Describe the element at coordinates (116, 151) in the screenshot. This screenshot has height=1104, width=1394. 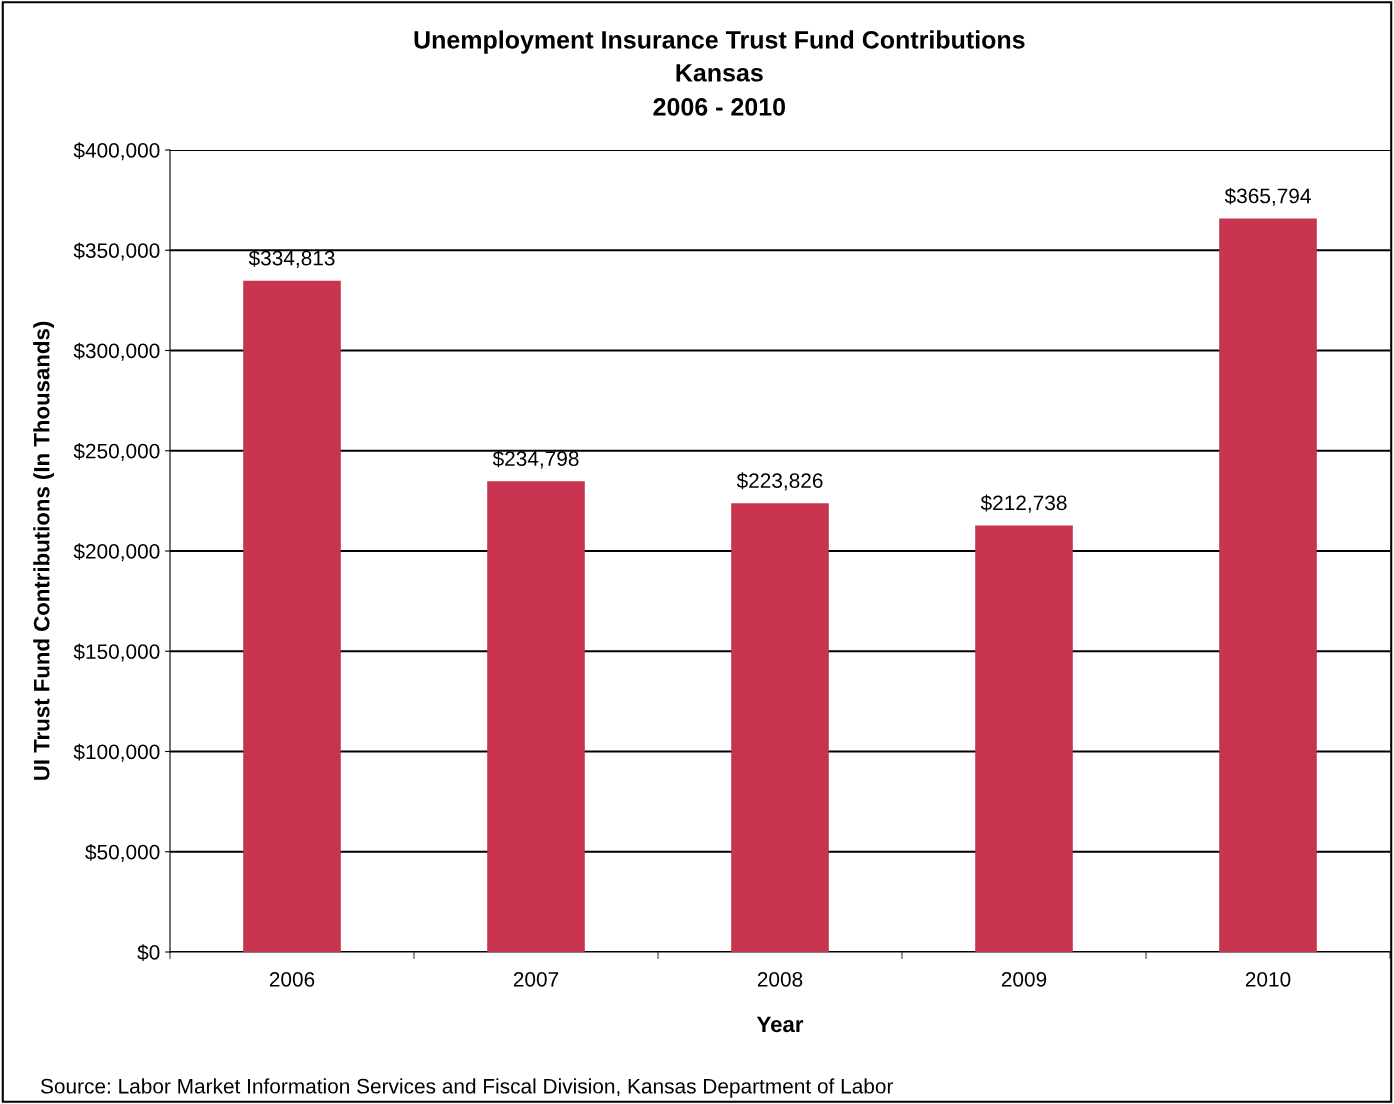
I see `y-tick-label: $400,000` at that location.